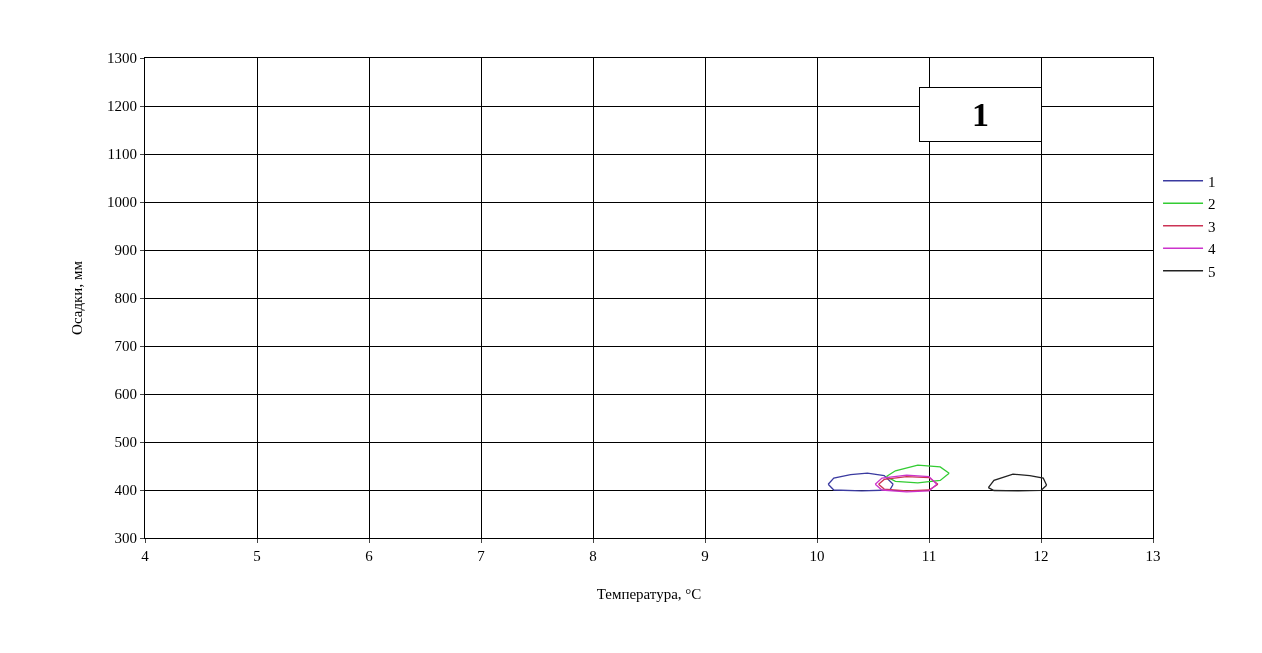  What do you see at coordinates (1212, 204) in the screenshot?
I see `legend-label: 2` at bounding box center [1212, 204].